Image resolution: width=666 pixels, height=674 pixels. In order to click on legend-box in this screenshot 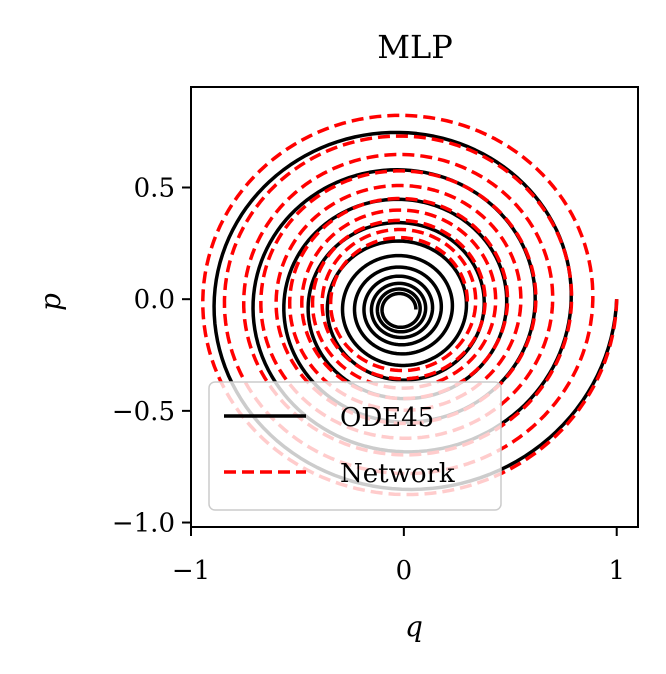, I will do `click(355, 446)`.